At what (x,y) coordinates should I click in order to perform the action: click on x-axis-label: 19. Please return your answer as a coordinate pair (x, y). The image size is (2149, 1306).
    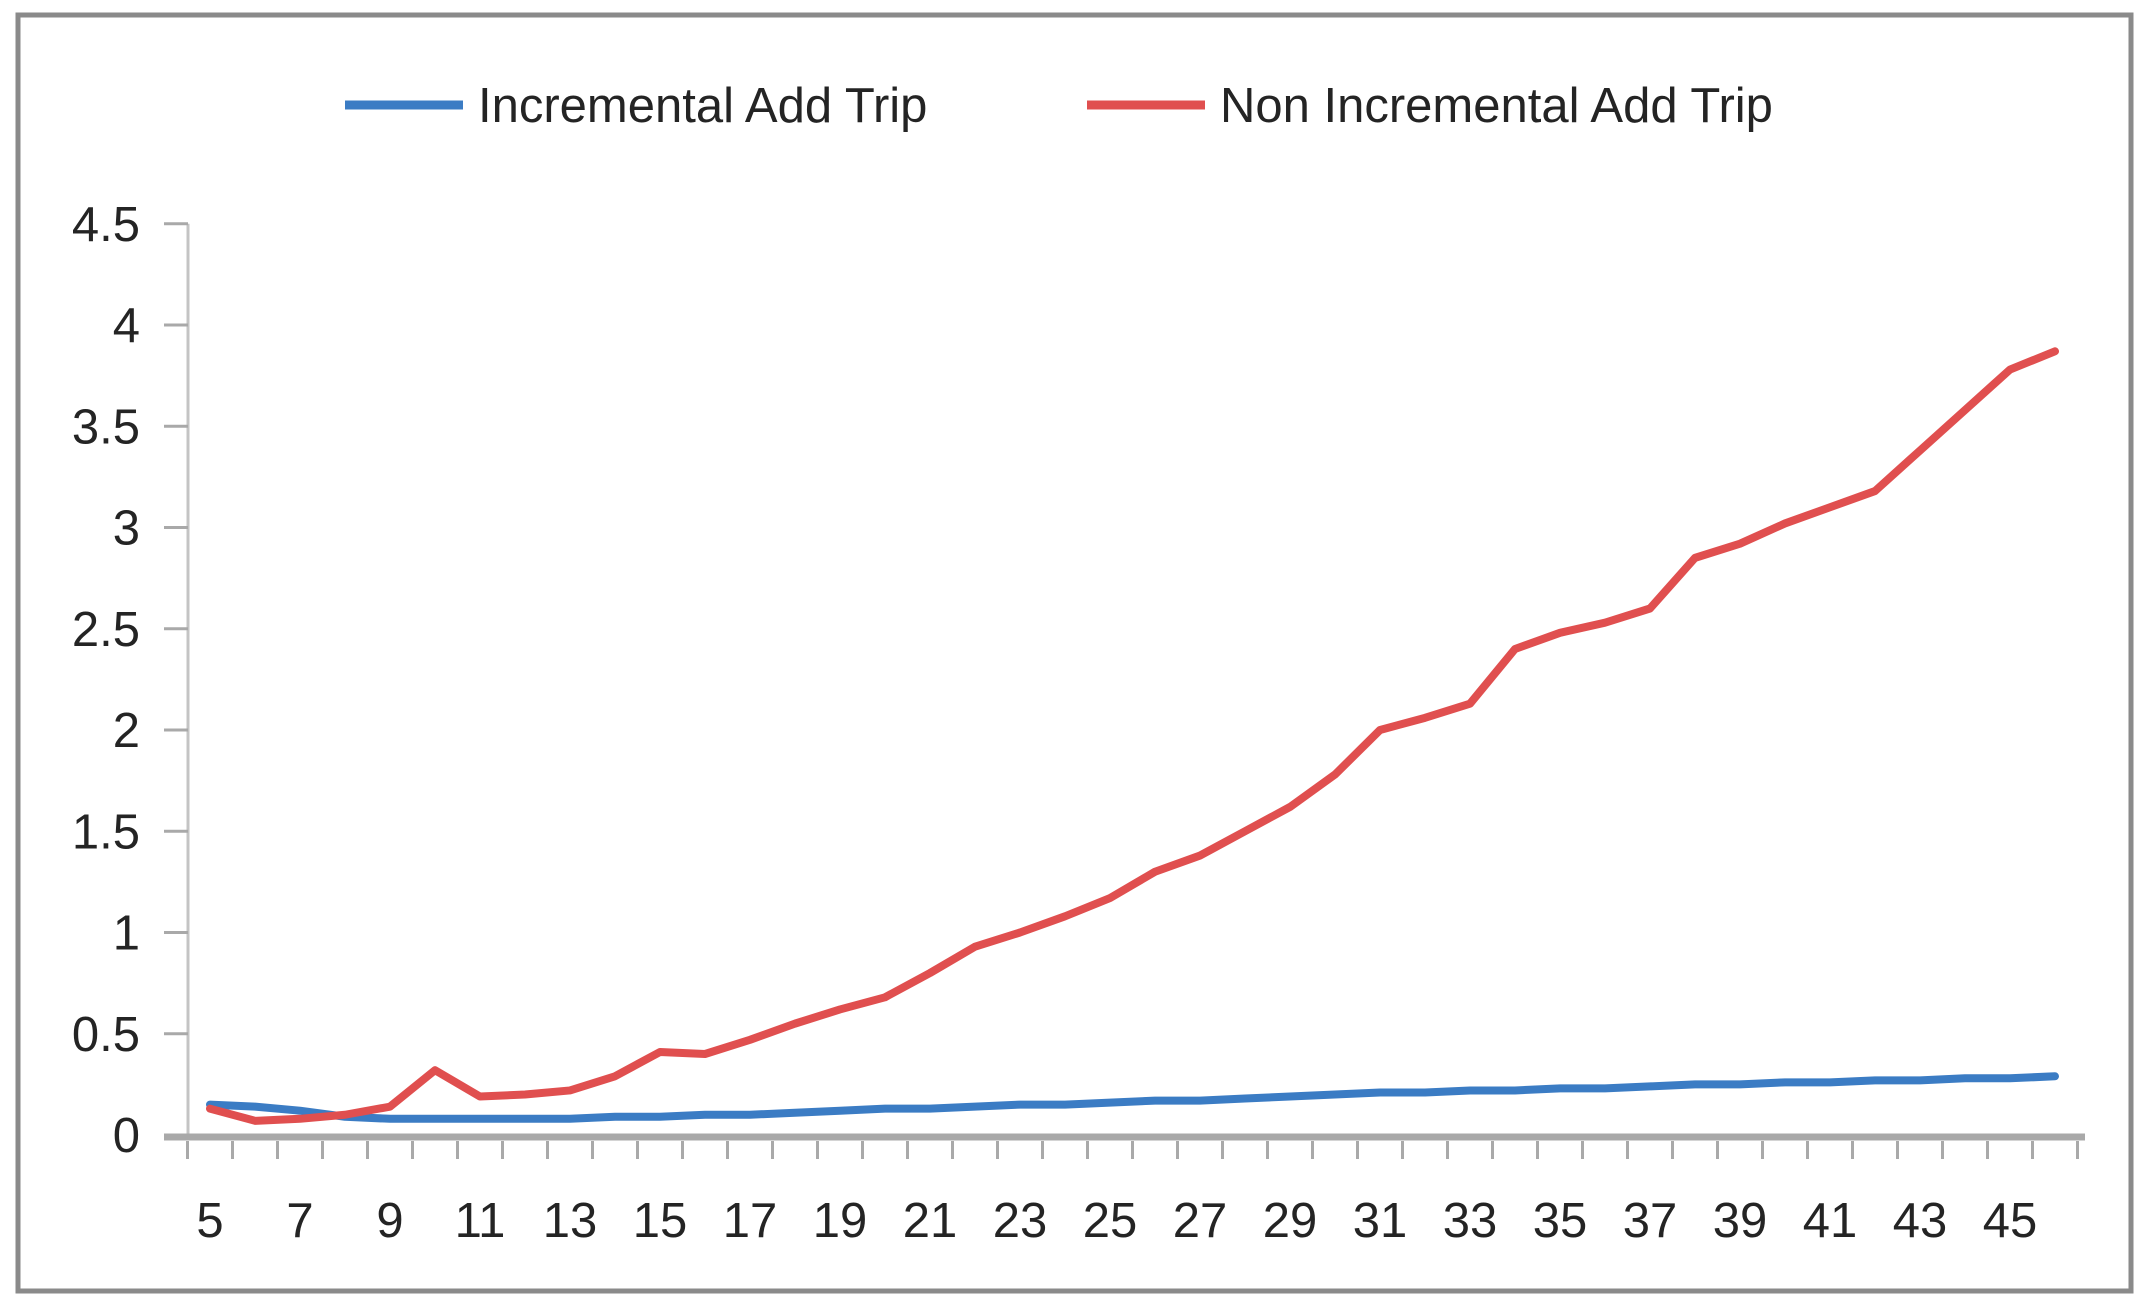
    Looking at the image, I should click on (840, 1221).